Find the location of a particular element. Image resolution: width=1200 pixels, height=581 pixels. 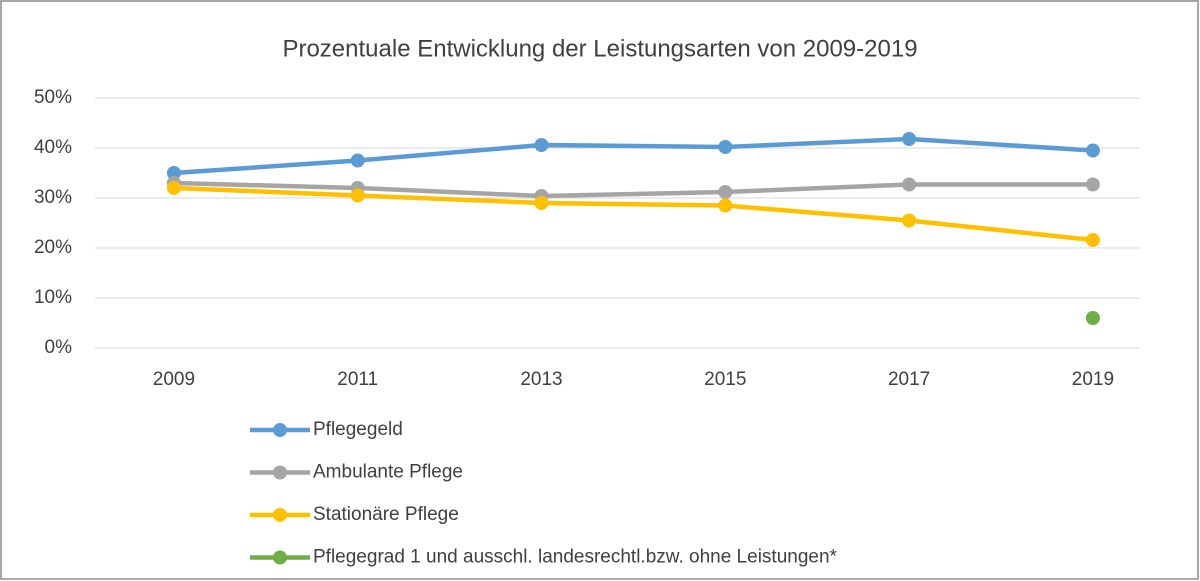

y-tick-label: 20% is located at coordinates (53, 247).